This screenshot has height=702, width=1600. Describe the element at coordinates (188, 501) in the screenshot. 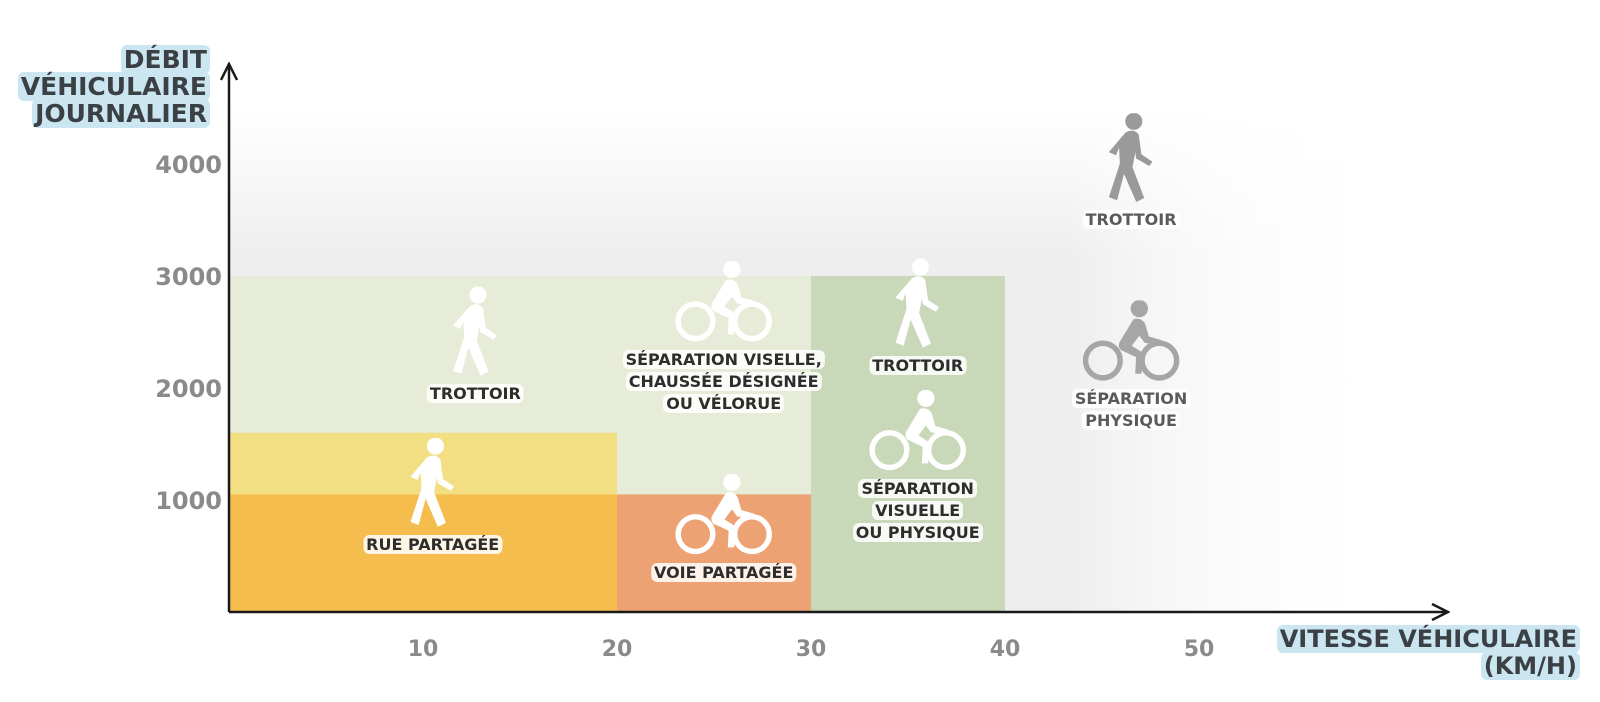

I see `y-tick-label: 1000` at that location.